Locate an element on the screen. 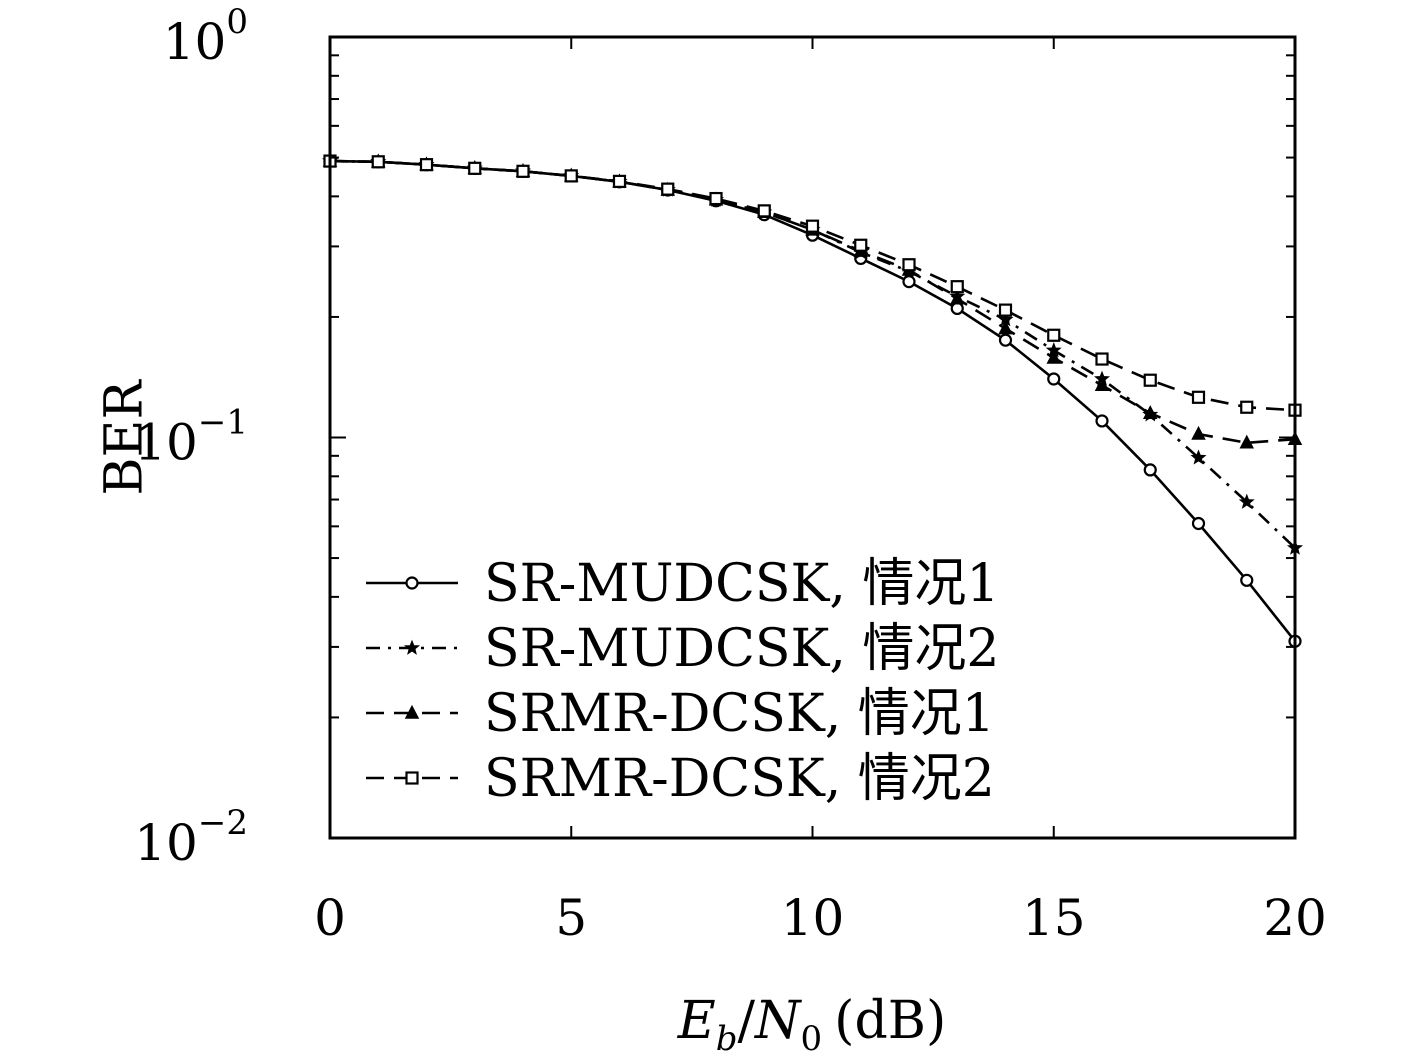 The width and height of the screenshot is (1417, 1063). x-axis-label: Eb/N0 (dB) is located at coordinates (811, 1025).